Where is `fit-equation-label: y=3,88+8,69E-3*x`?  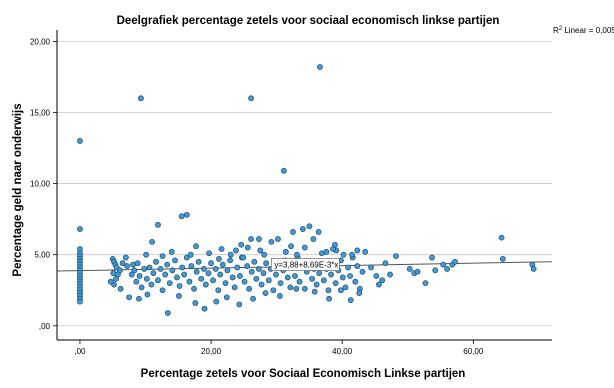
fit-equation-label: y=3,88+8,69E-3*x is located at coordinates (306, 264).